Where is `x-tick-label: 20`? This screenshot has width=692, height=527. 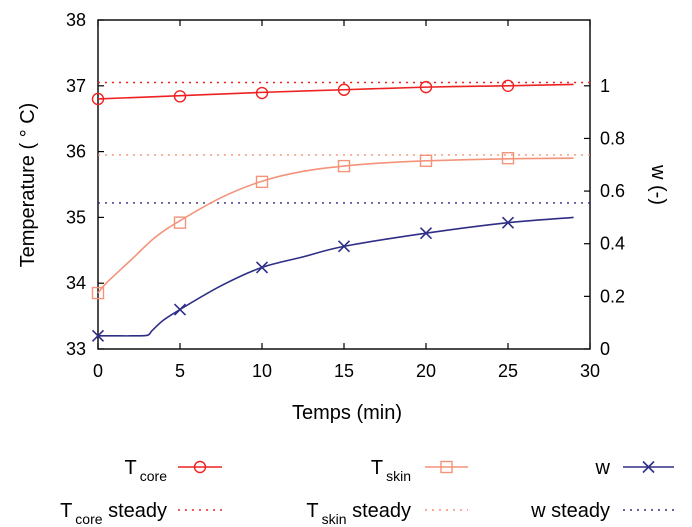
x-tick-label: 20 is located at coordinates (426, 371).